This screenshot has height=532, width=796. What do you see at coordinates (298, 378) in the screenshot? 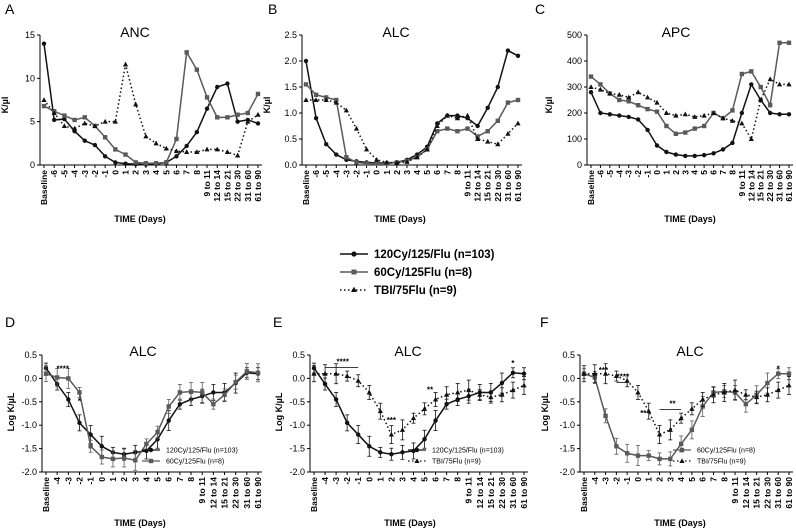
I see `y-tick-label-e: 0.0` at bounding box center [298, 378].